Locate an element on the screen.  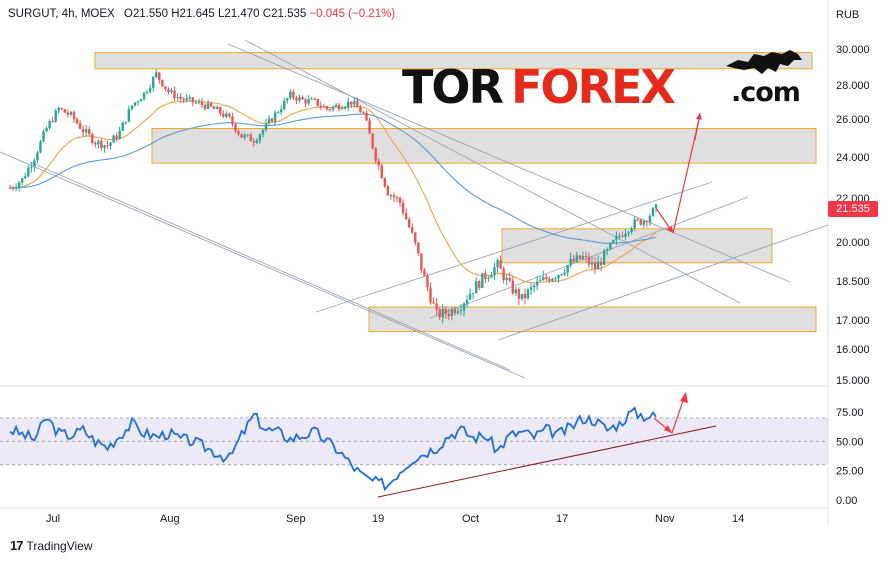
price-tick-label: 20.000 is located at coordinates (853, 243).